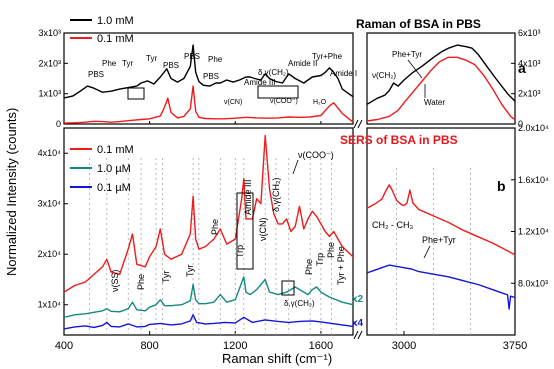  I want to click on panel-frame-aL, so click(208, 78).